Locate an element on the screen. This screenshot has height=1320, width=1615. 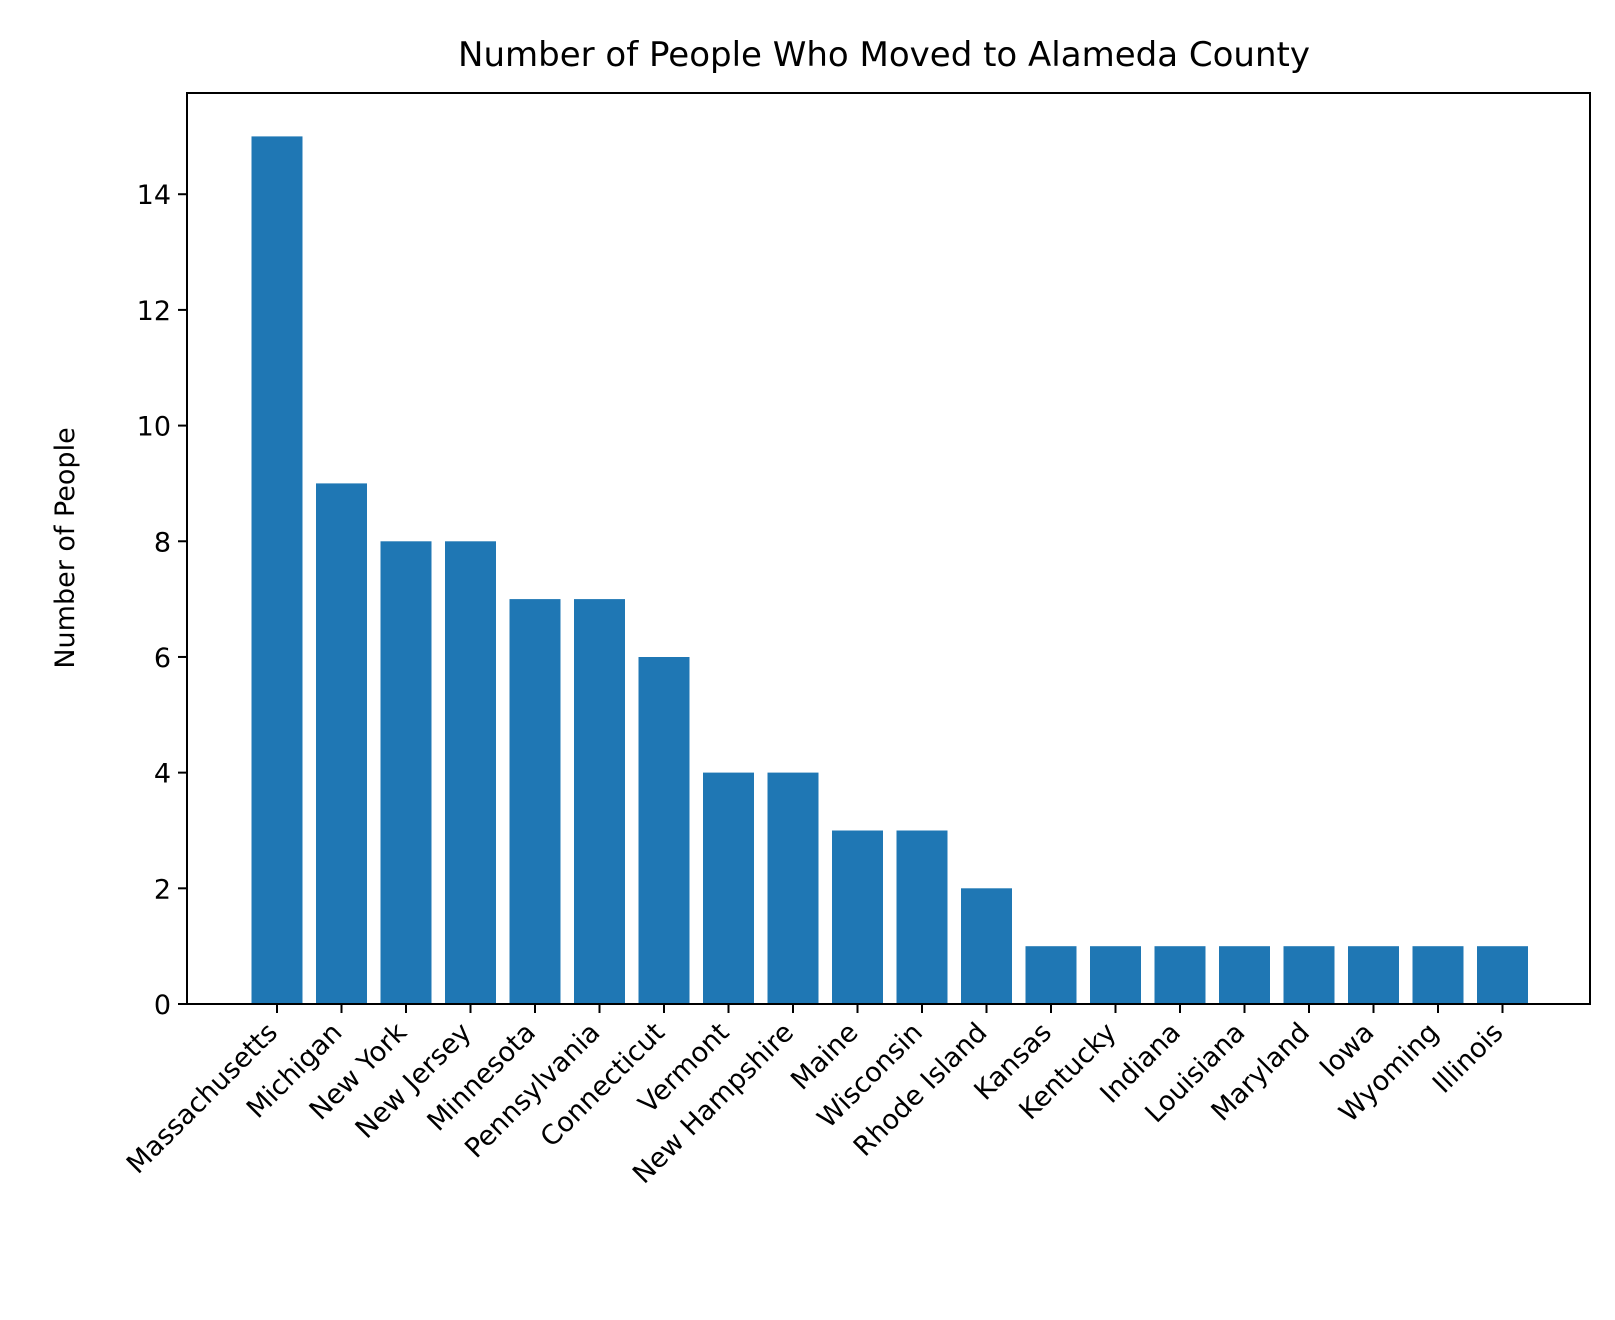
y-tick-label: 8 is located at coordinates (162, 542).